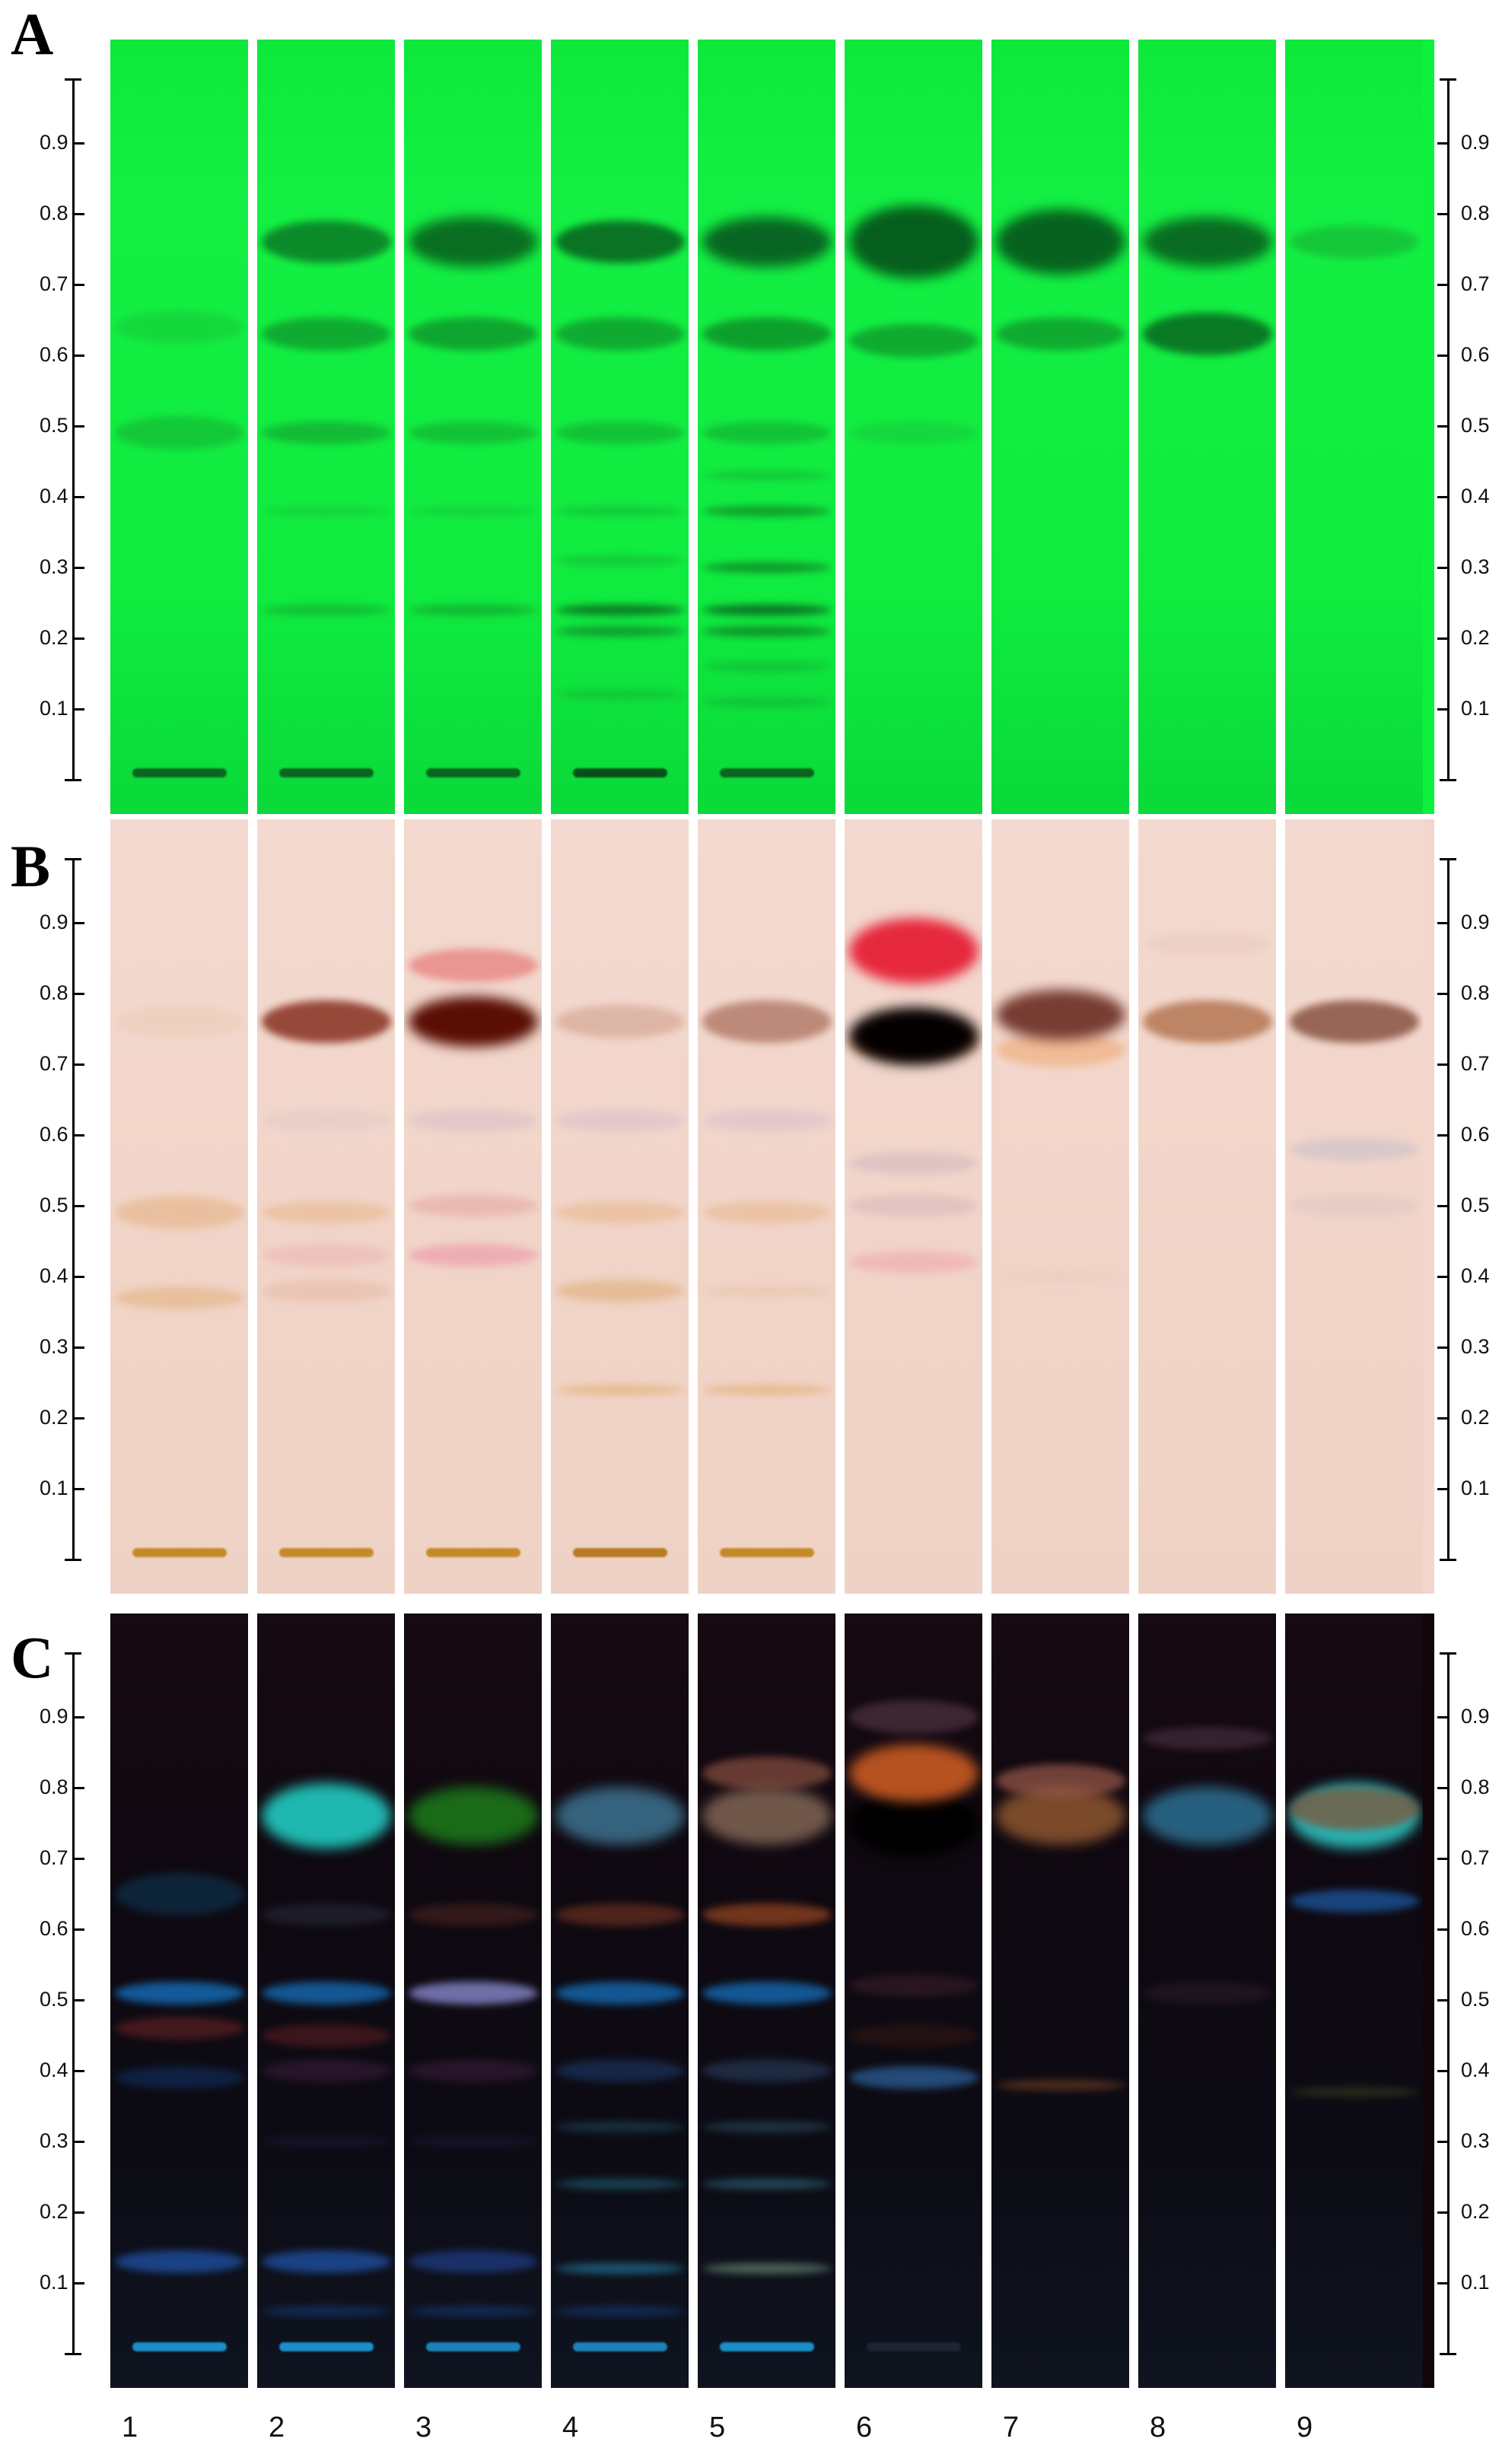 Image resolution: width=1502 pixels, height=2464 pixels. I want to click on rf-tick-label: 0.7, so click(1475, 1857).